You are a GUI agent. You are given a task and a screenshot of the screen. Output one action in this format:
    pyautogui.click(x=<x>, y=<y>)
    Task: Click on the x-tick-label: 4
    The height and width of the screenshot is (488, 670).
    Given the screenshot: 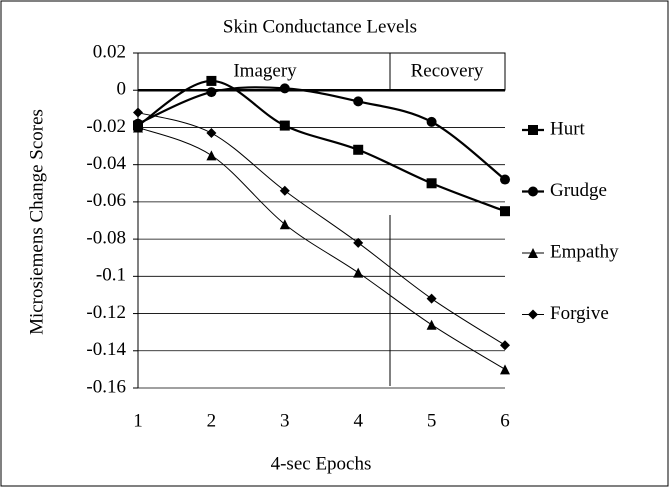 What is the action you would take?
    pyautogui.click(x=358, y=420)
    